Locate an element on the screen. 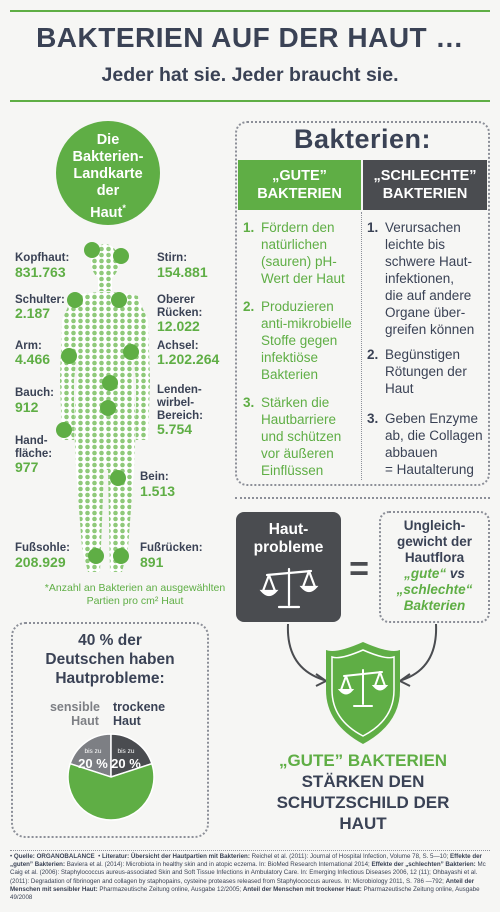 The width and height of the screenshot is (500, 912). statistic-line: 40 % der is located at coordinates (110, 640).